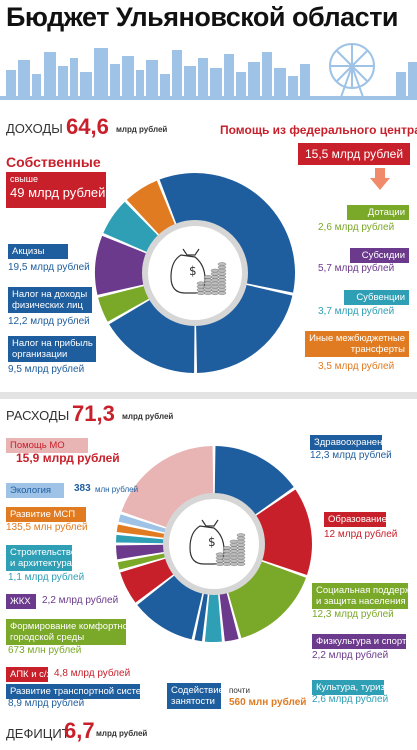 This screenshot has width=417, height=750. What do you see at coordinates (80, 691) in the screenshot?
I see `transport-label: Развитие транспортной системы` at bounding box center [80, 691].